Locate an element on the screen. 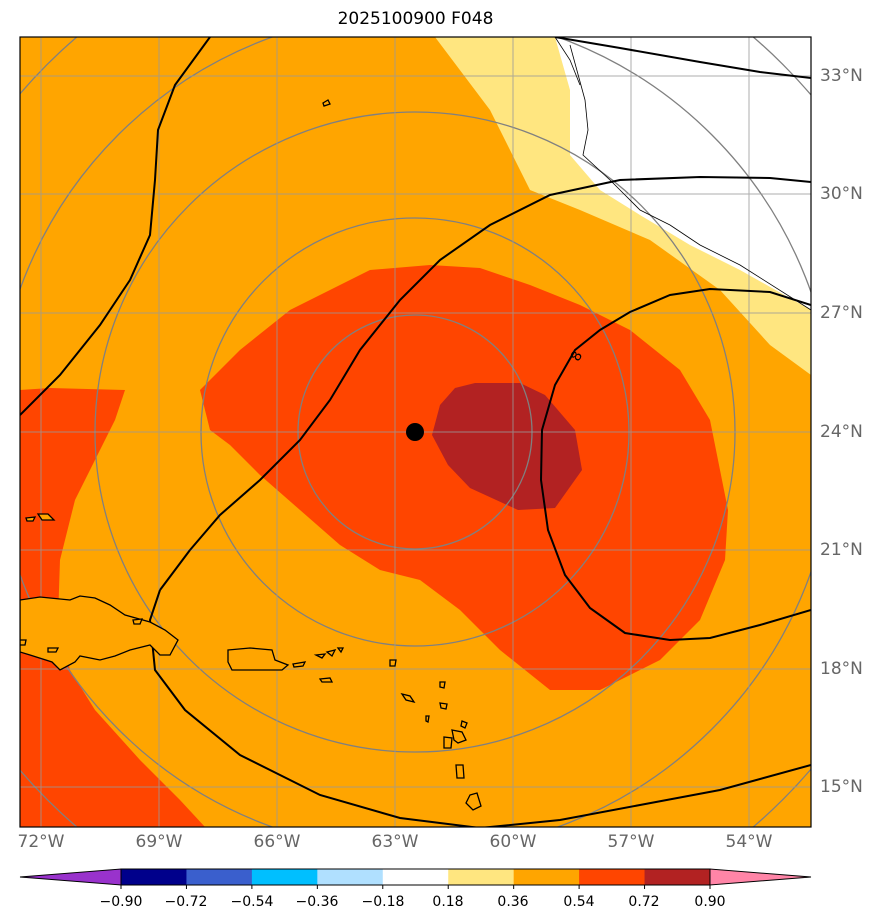  colorbar-tick-label: 0.54 is located at coordinates (579, 902).